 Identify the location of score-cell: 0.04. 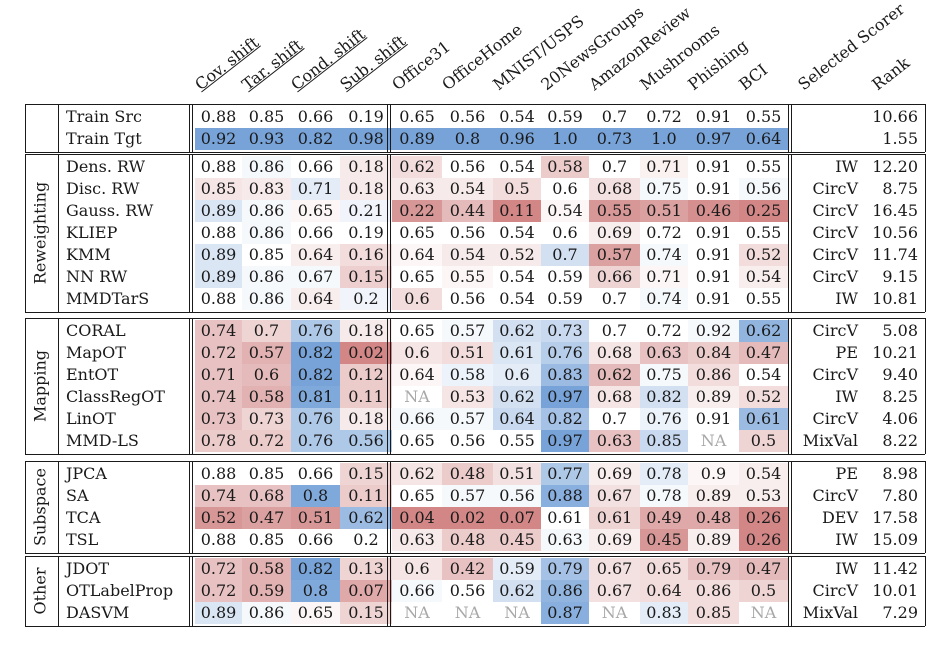
(417, 518).